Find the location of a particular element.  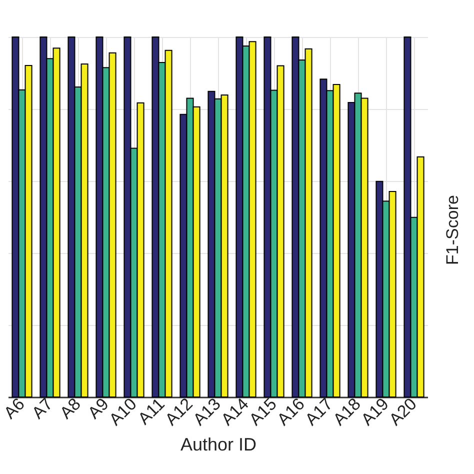

x-axis-title: Author ID is located at coordinates (218, 444).